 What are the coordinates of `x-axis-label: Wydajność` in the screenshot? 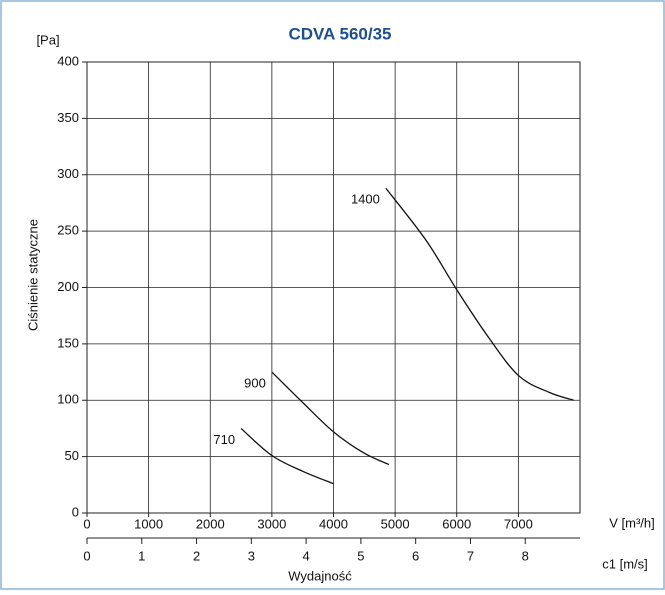 It's located at (320, 575).